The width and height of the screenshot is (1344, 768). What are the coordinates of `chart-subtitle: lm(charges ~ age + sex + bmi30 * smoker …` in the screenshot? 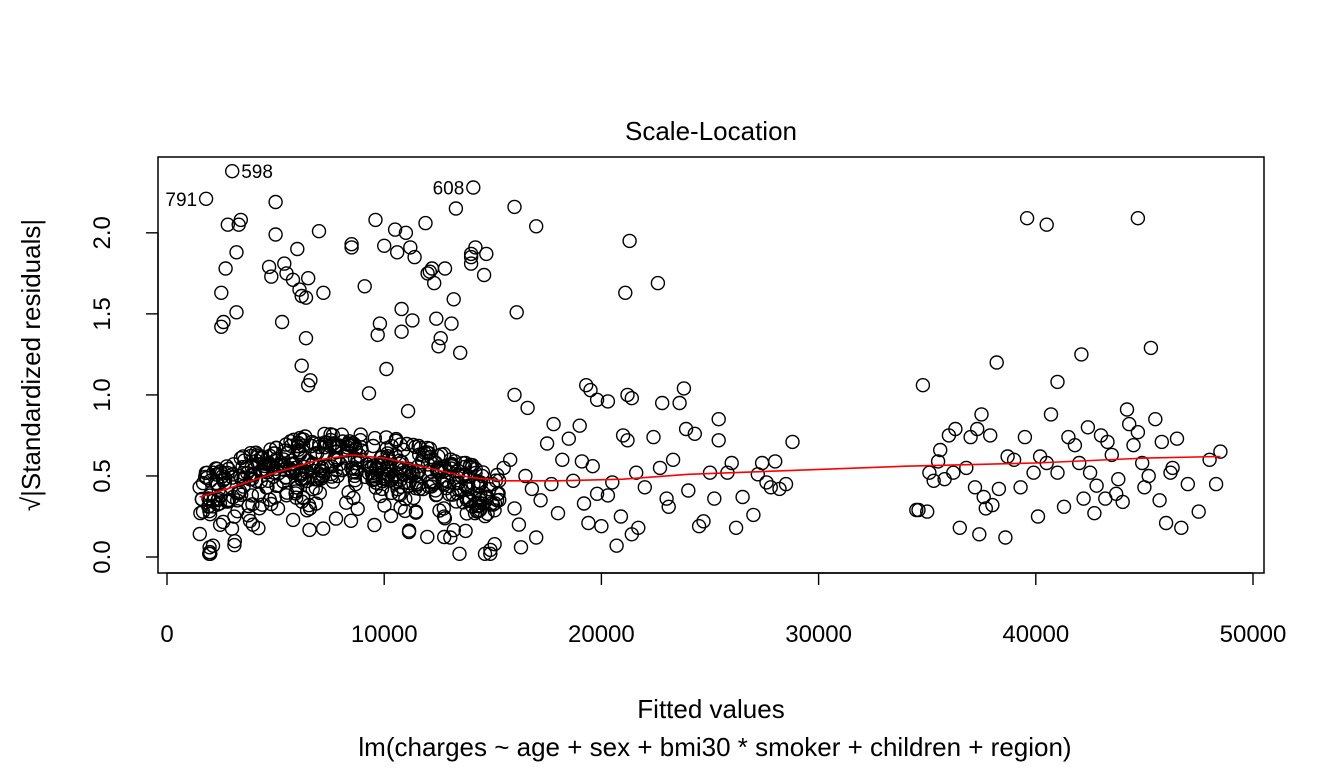 It's located at (714, 747).